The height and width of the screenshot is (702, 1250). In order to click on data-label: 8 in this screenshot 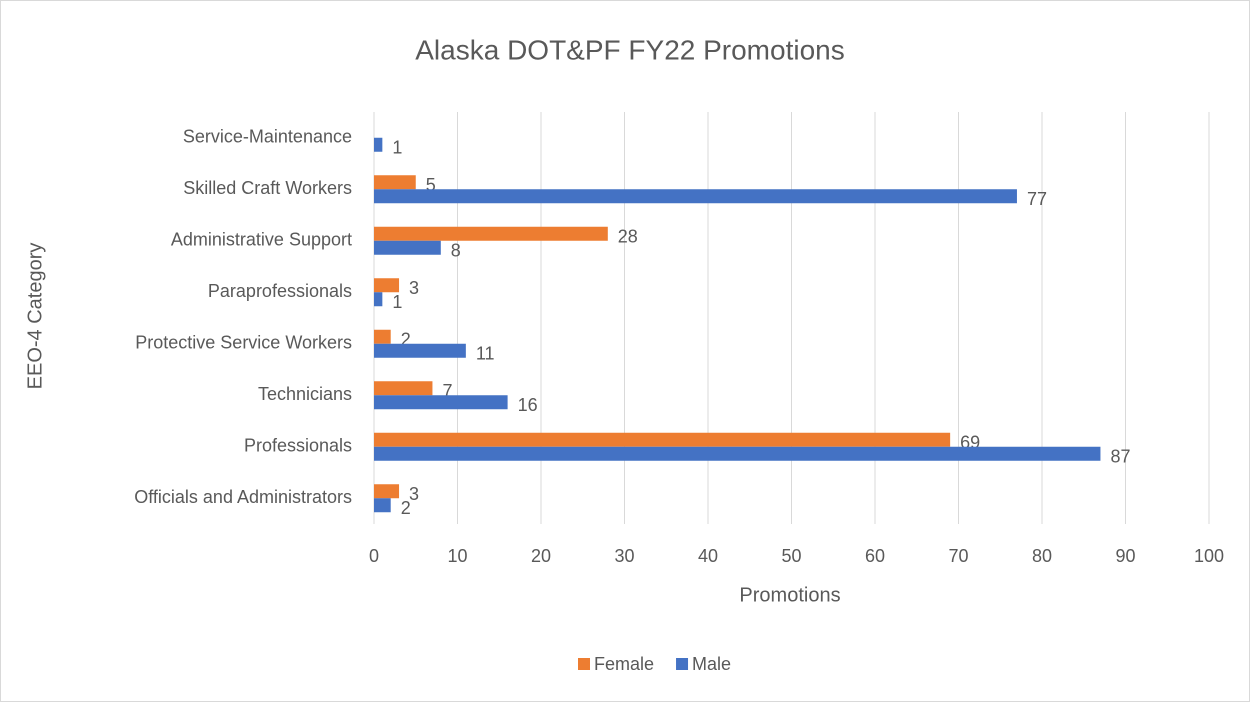, I will do `click(456, 251)`.